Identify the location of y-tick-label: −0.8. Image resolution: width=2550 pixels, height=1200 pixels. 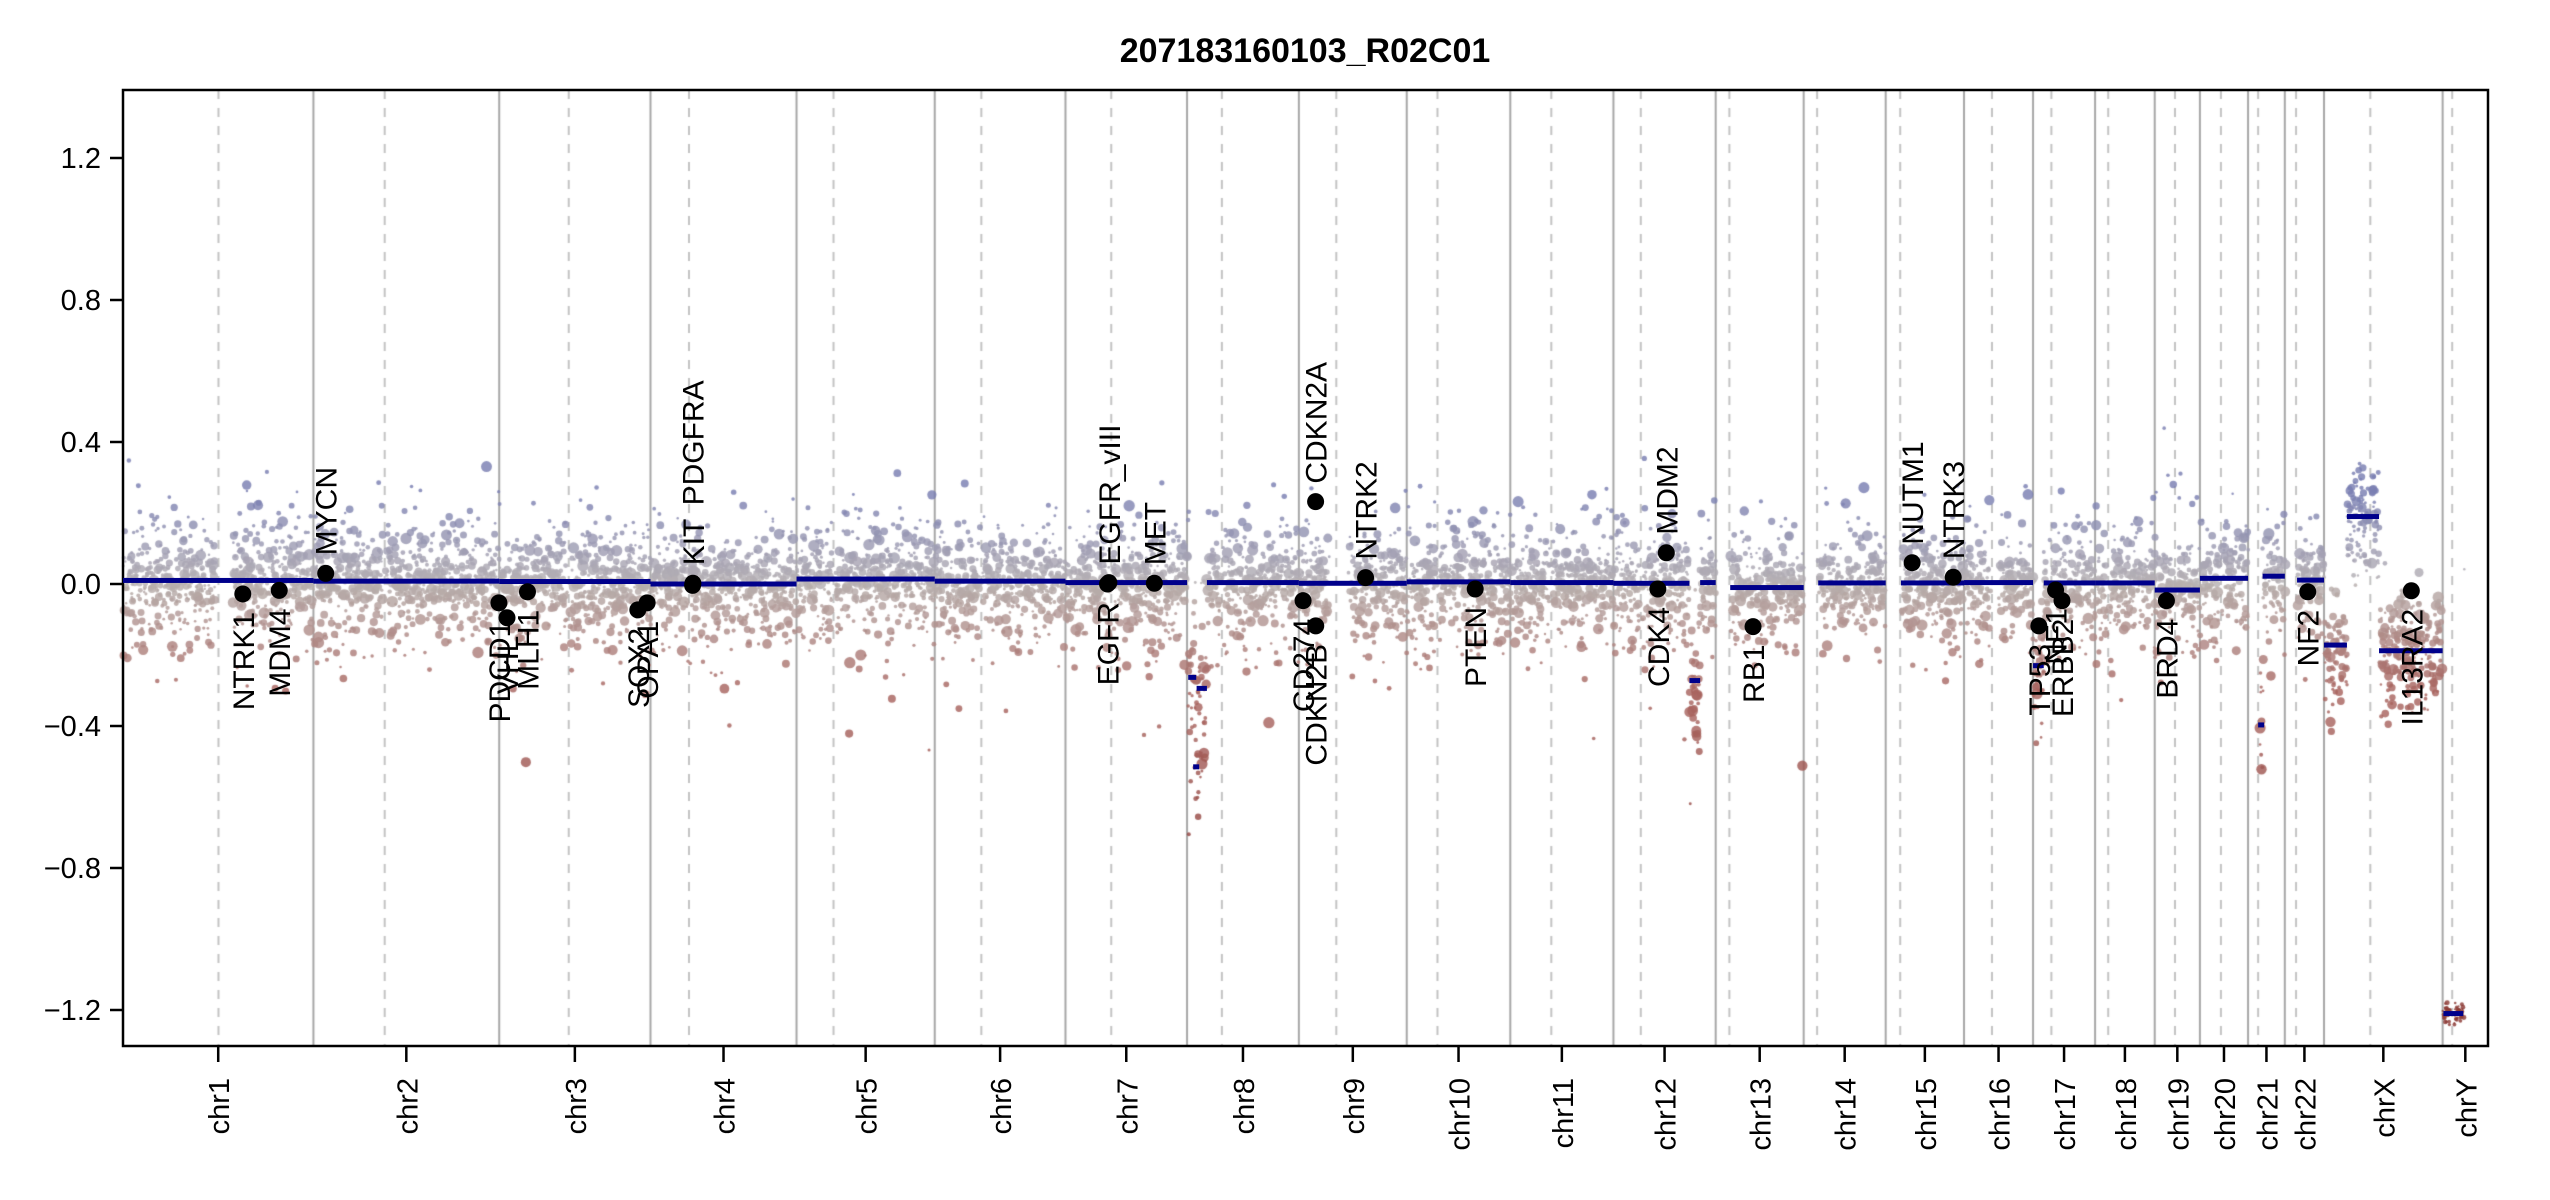
(72, 869).